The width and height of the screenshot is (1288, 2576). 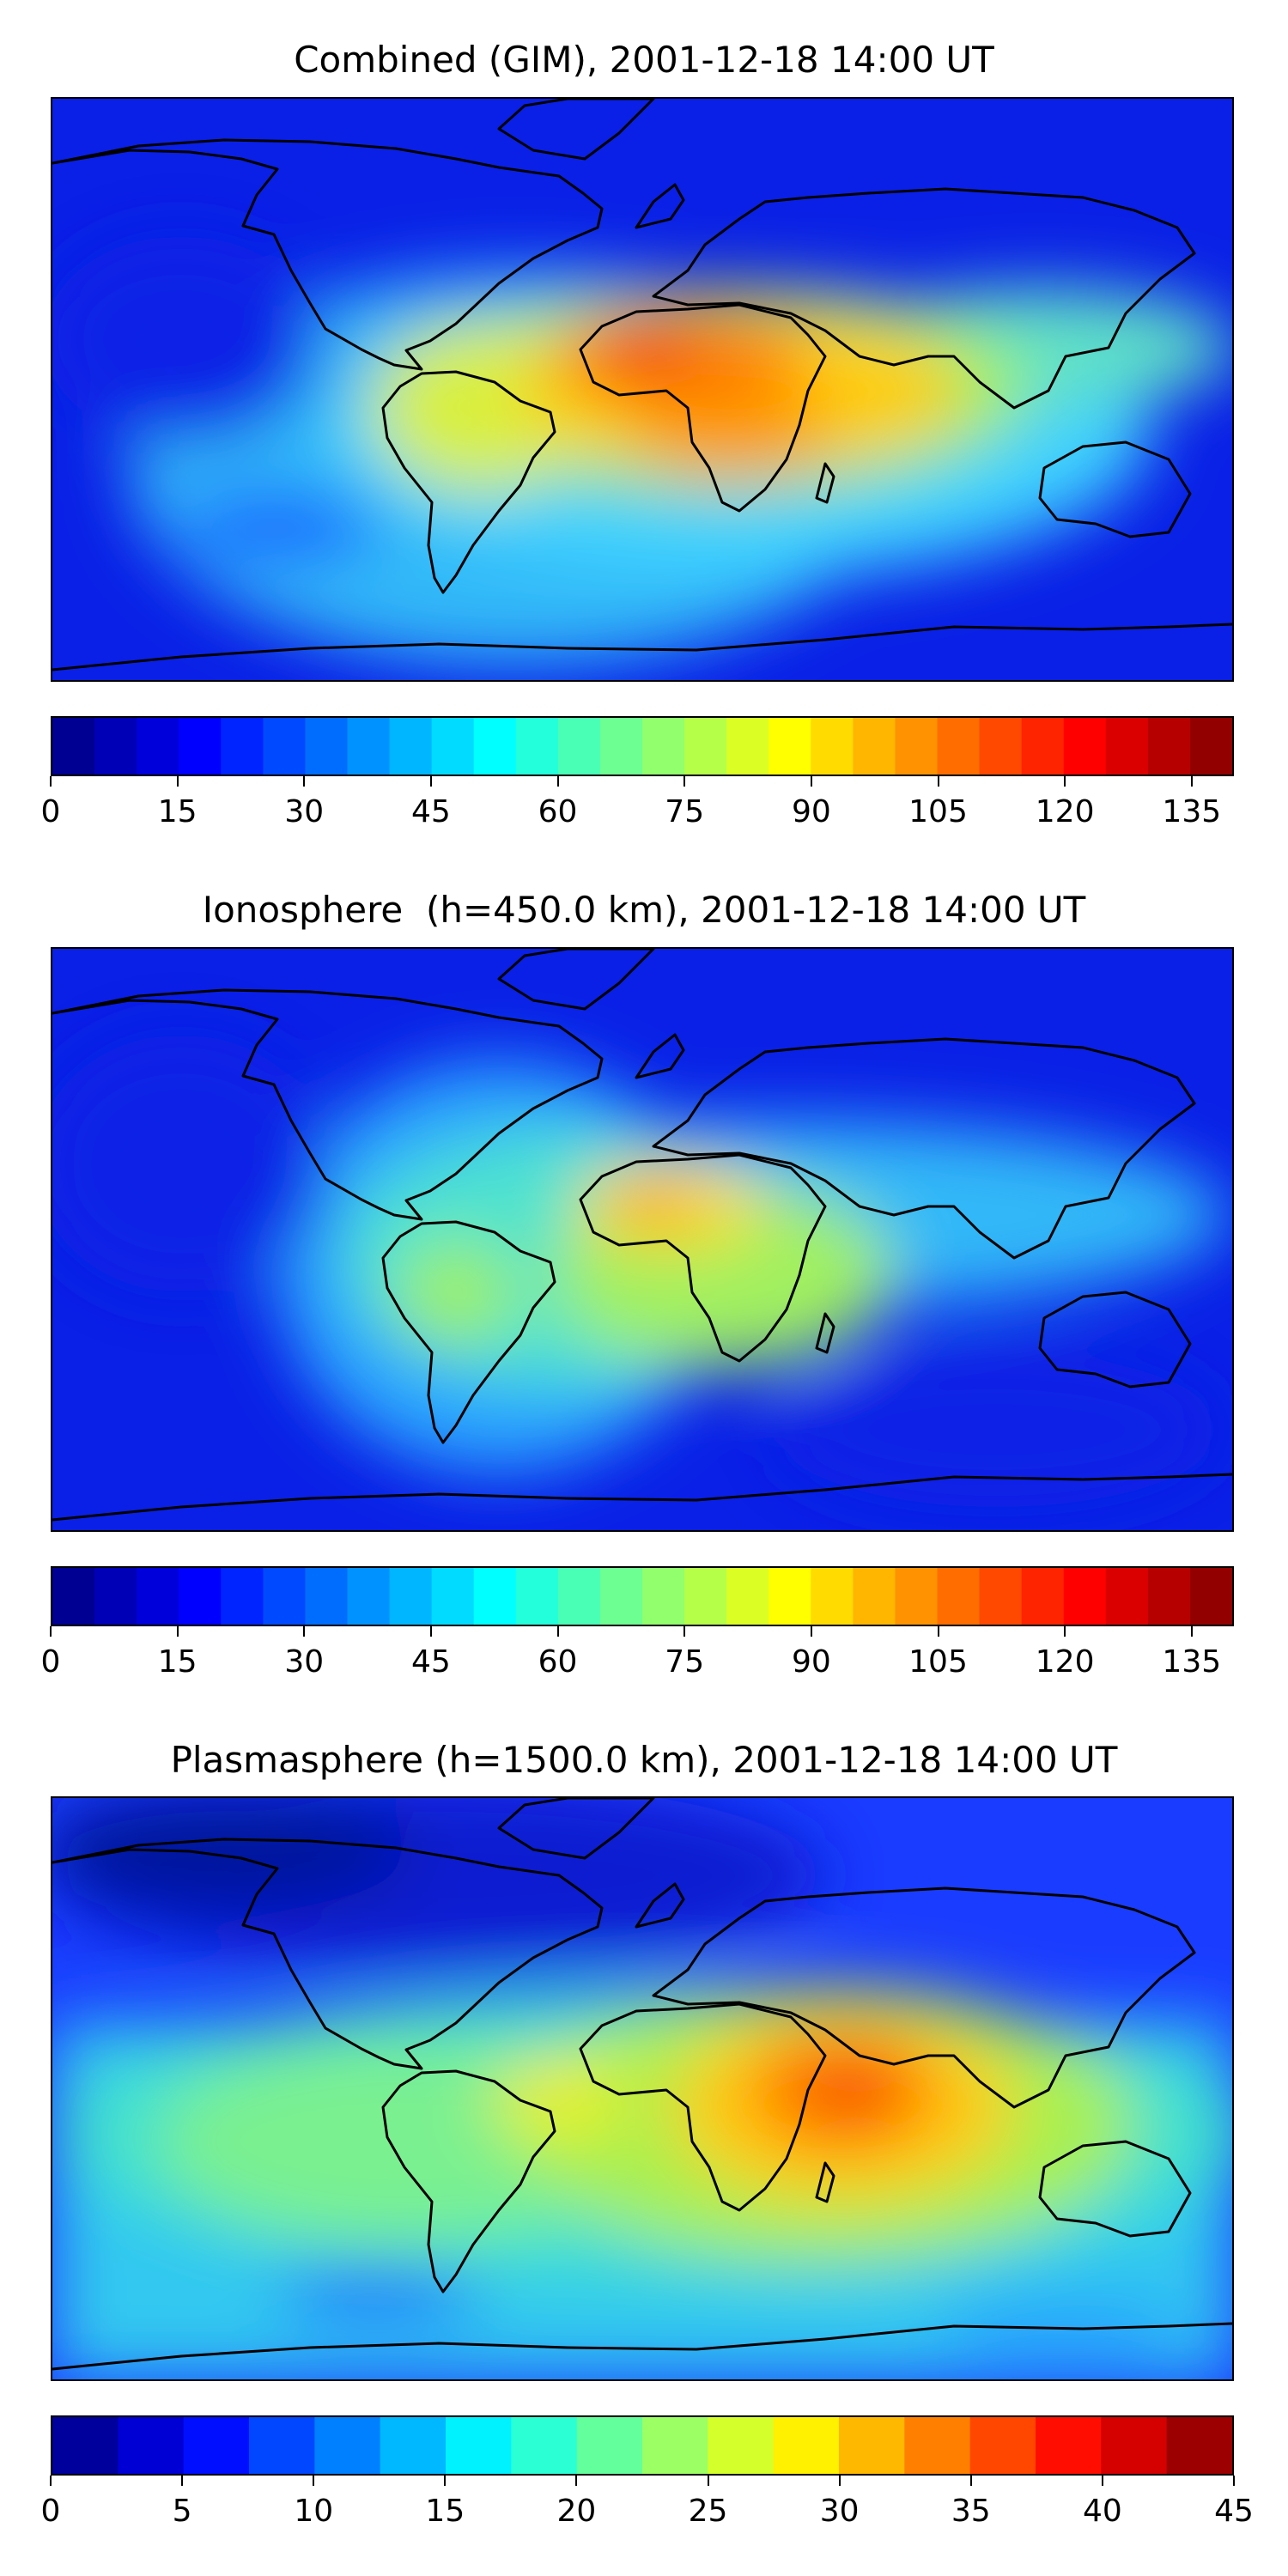 I want to click on colorbar-tick-label: 35, so click(x=971, y=2511).